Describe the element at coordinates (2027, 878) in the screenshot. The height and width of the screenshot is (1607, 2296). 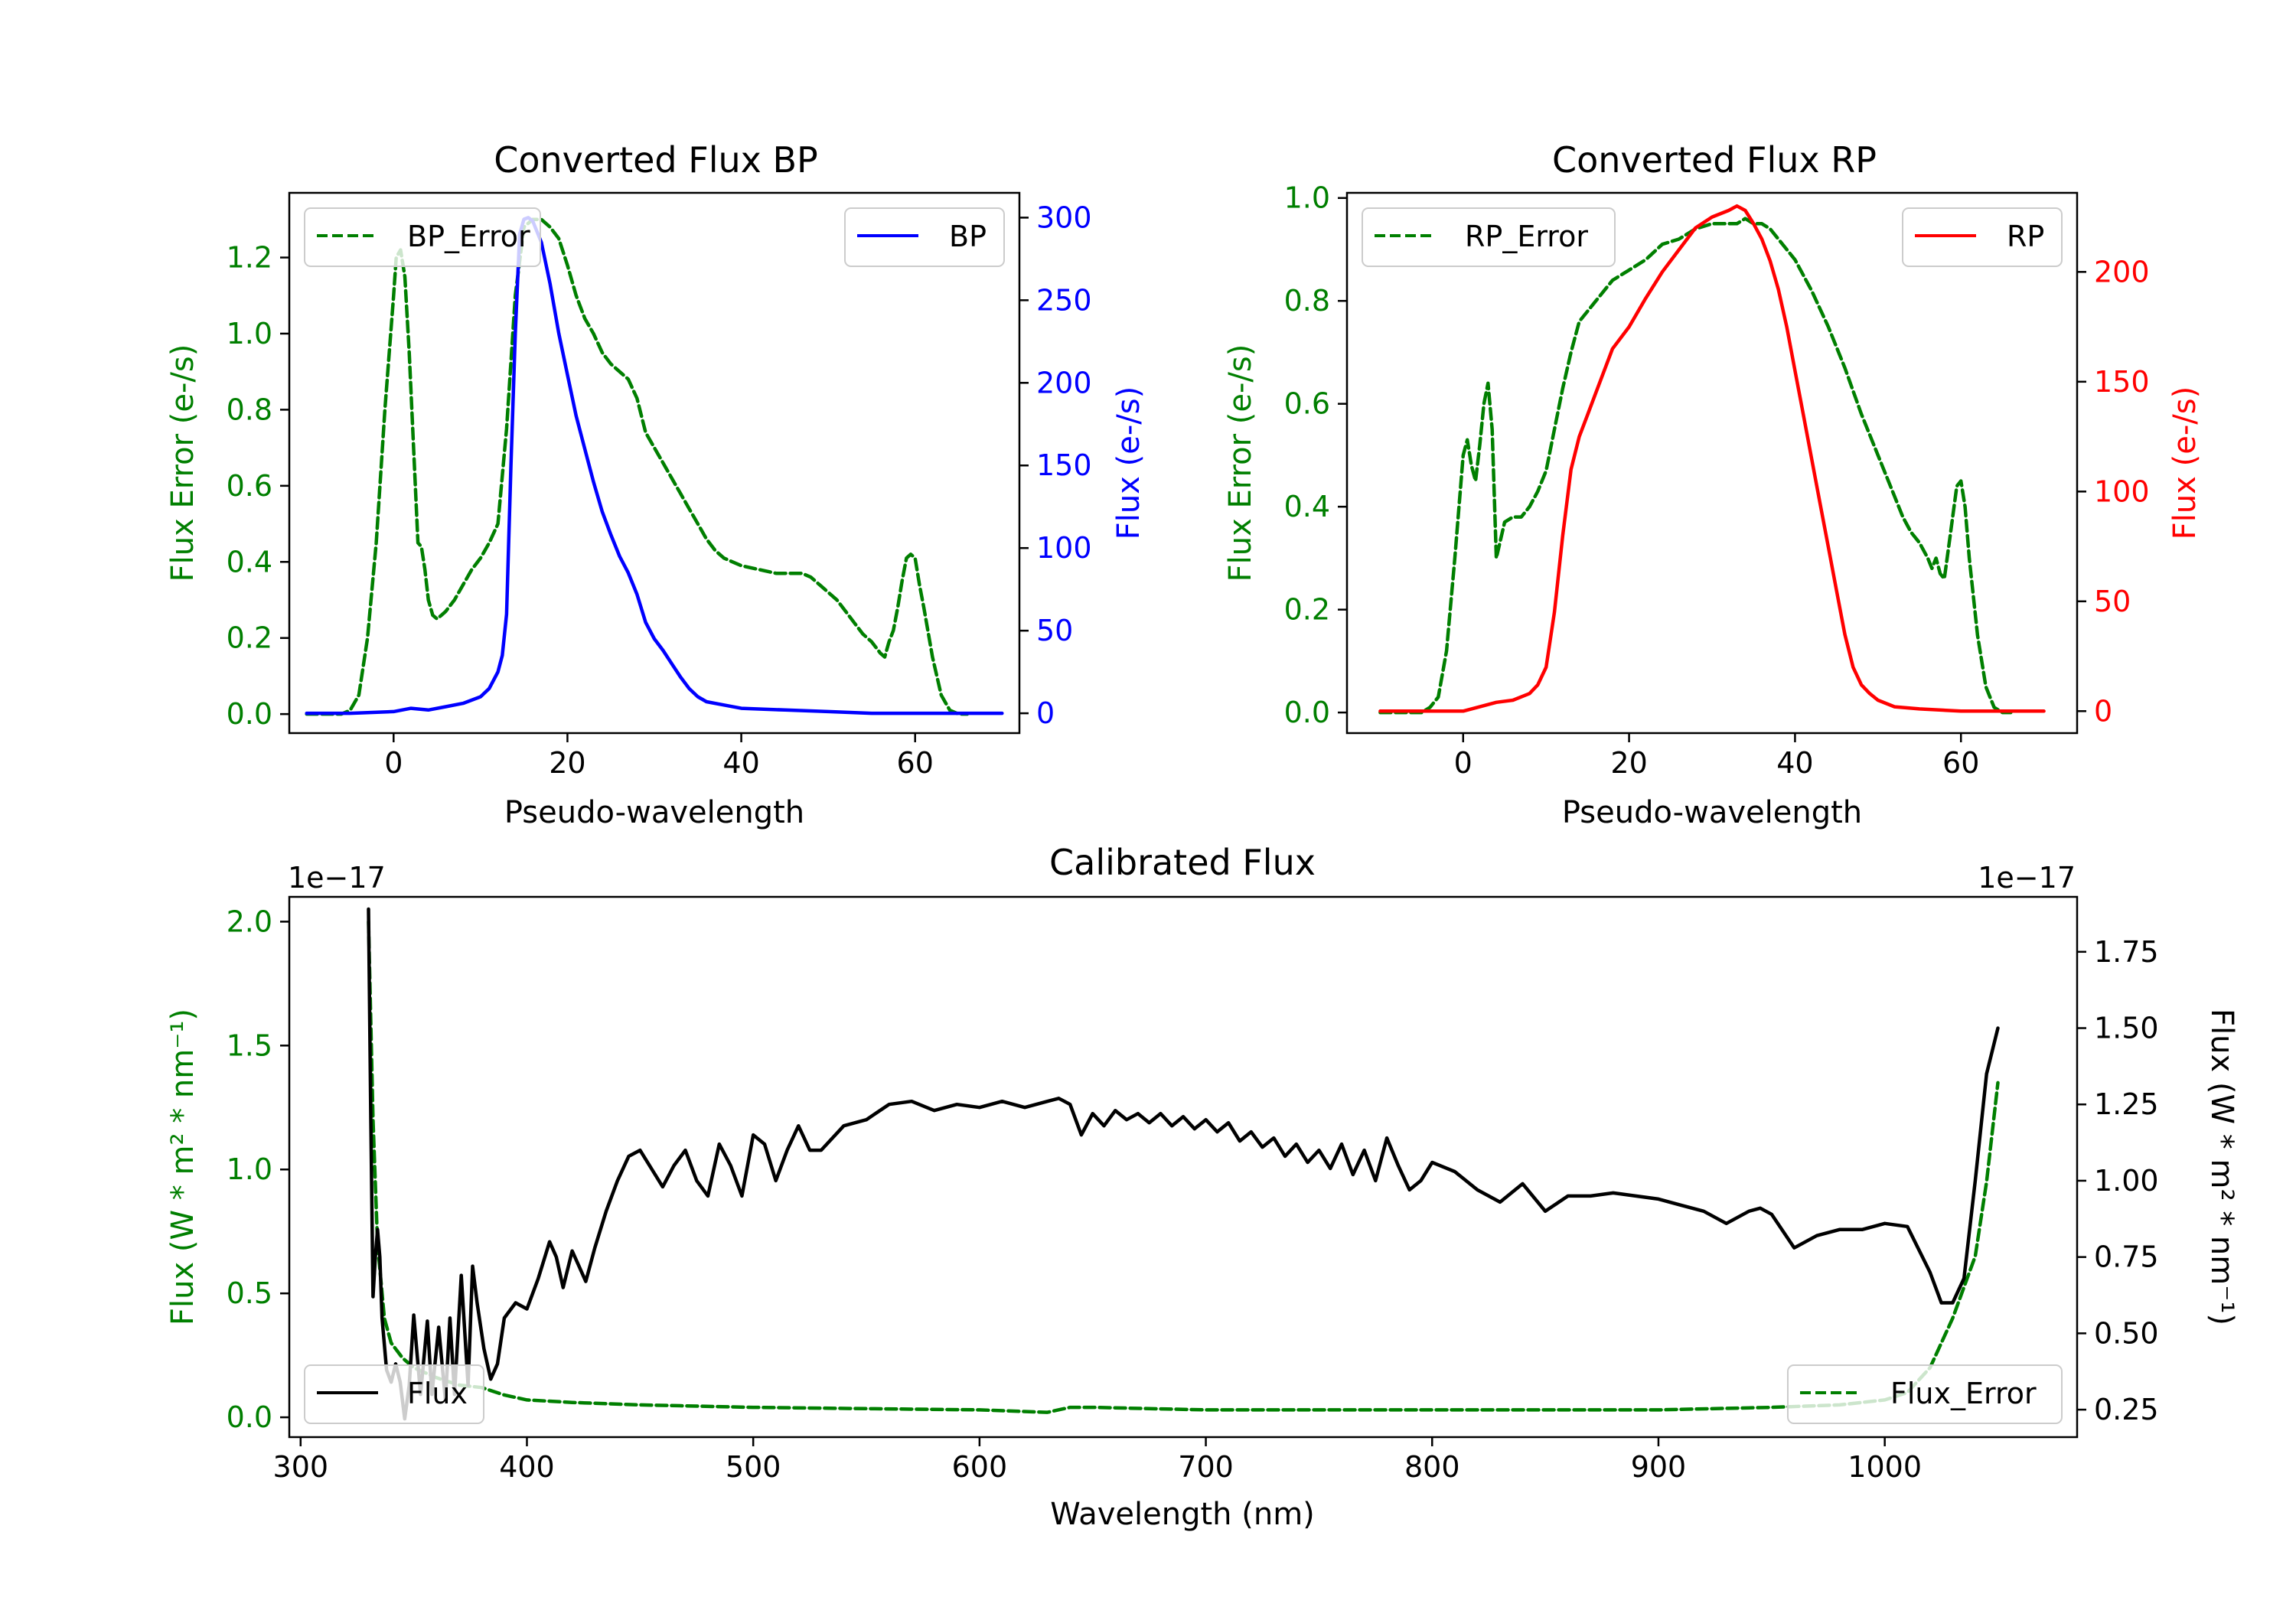
I see `offset-label-right: 1e−17` at that location.